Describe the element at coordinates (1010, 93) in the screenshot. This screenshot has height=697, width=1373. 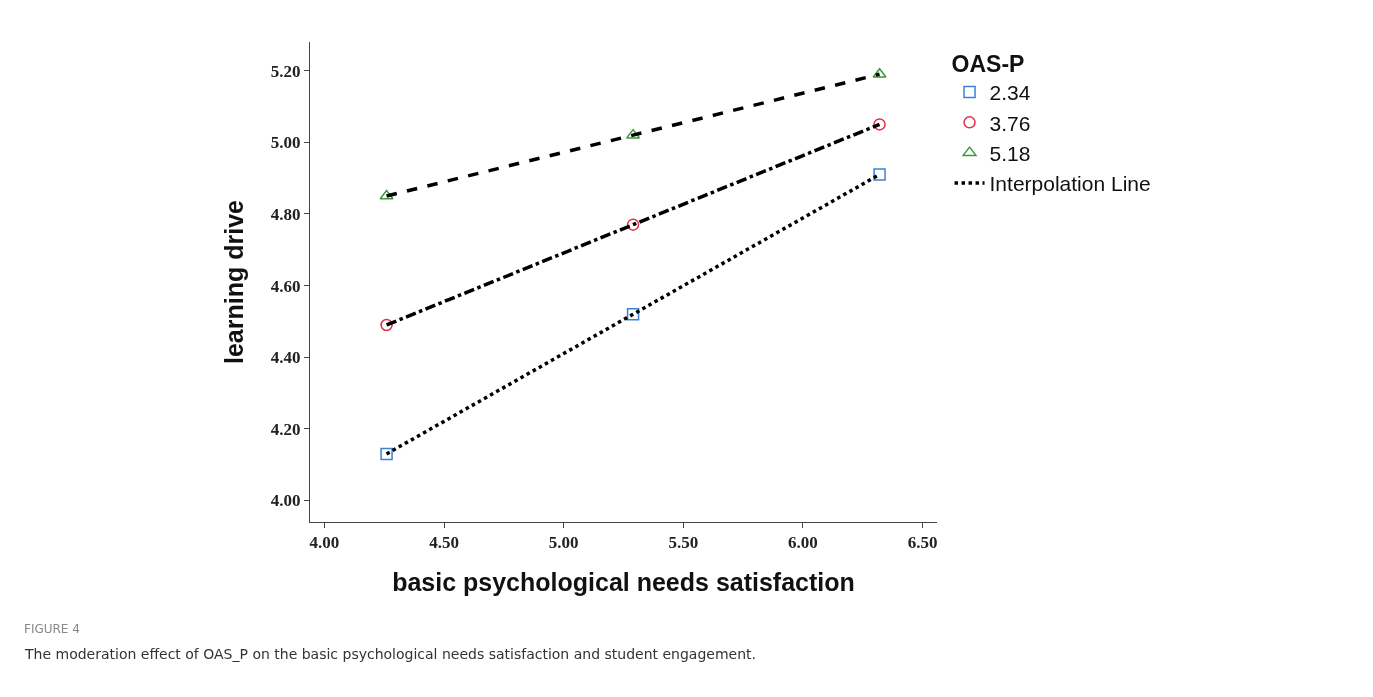
I see `legend-label: 2.34` at that location.